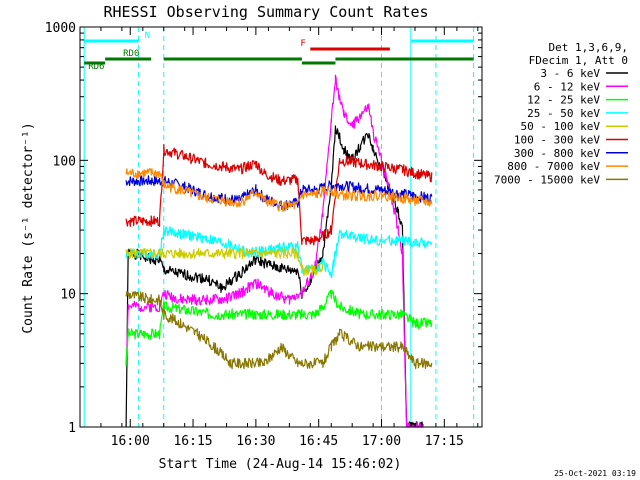 The image size is (640, 480). Describe the element at coordinates (280, 464) in the screenshot. I see `x-axis-label: Start Time (24-Aug-14 15:46:02)` at that location.